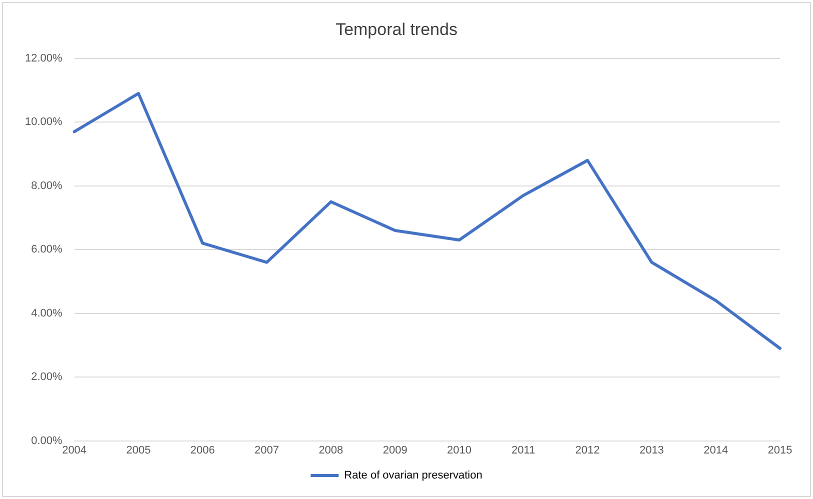  I want to click on x-tick-label: 2004, so click(74, 450).